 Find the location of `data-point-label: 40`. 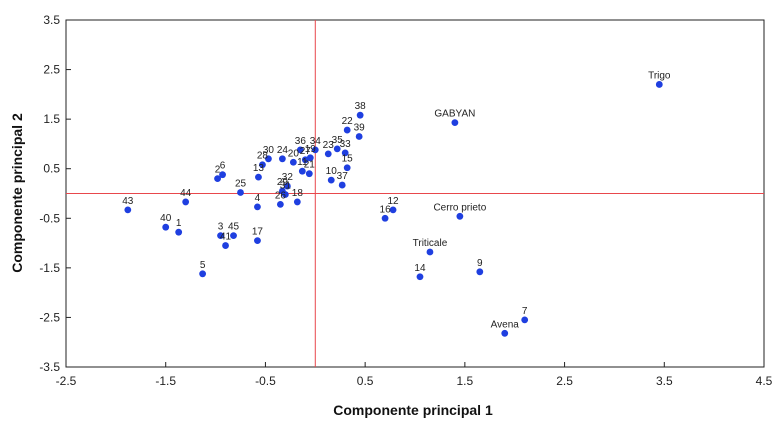

data-point-label: 40 is located at coordinates (166, 218).